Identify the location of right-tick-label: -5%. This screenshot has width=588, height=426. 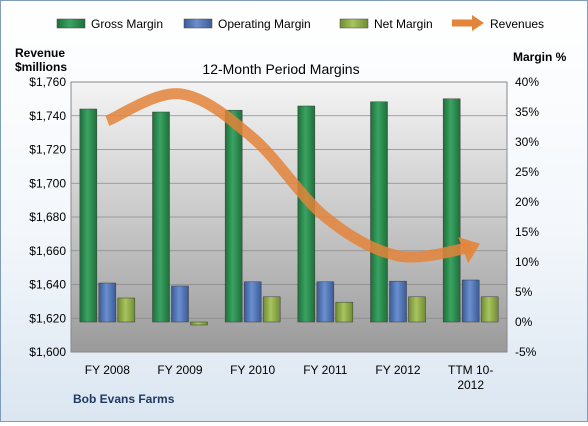
(526, 352).